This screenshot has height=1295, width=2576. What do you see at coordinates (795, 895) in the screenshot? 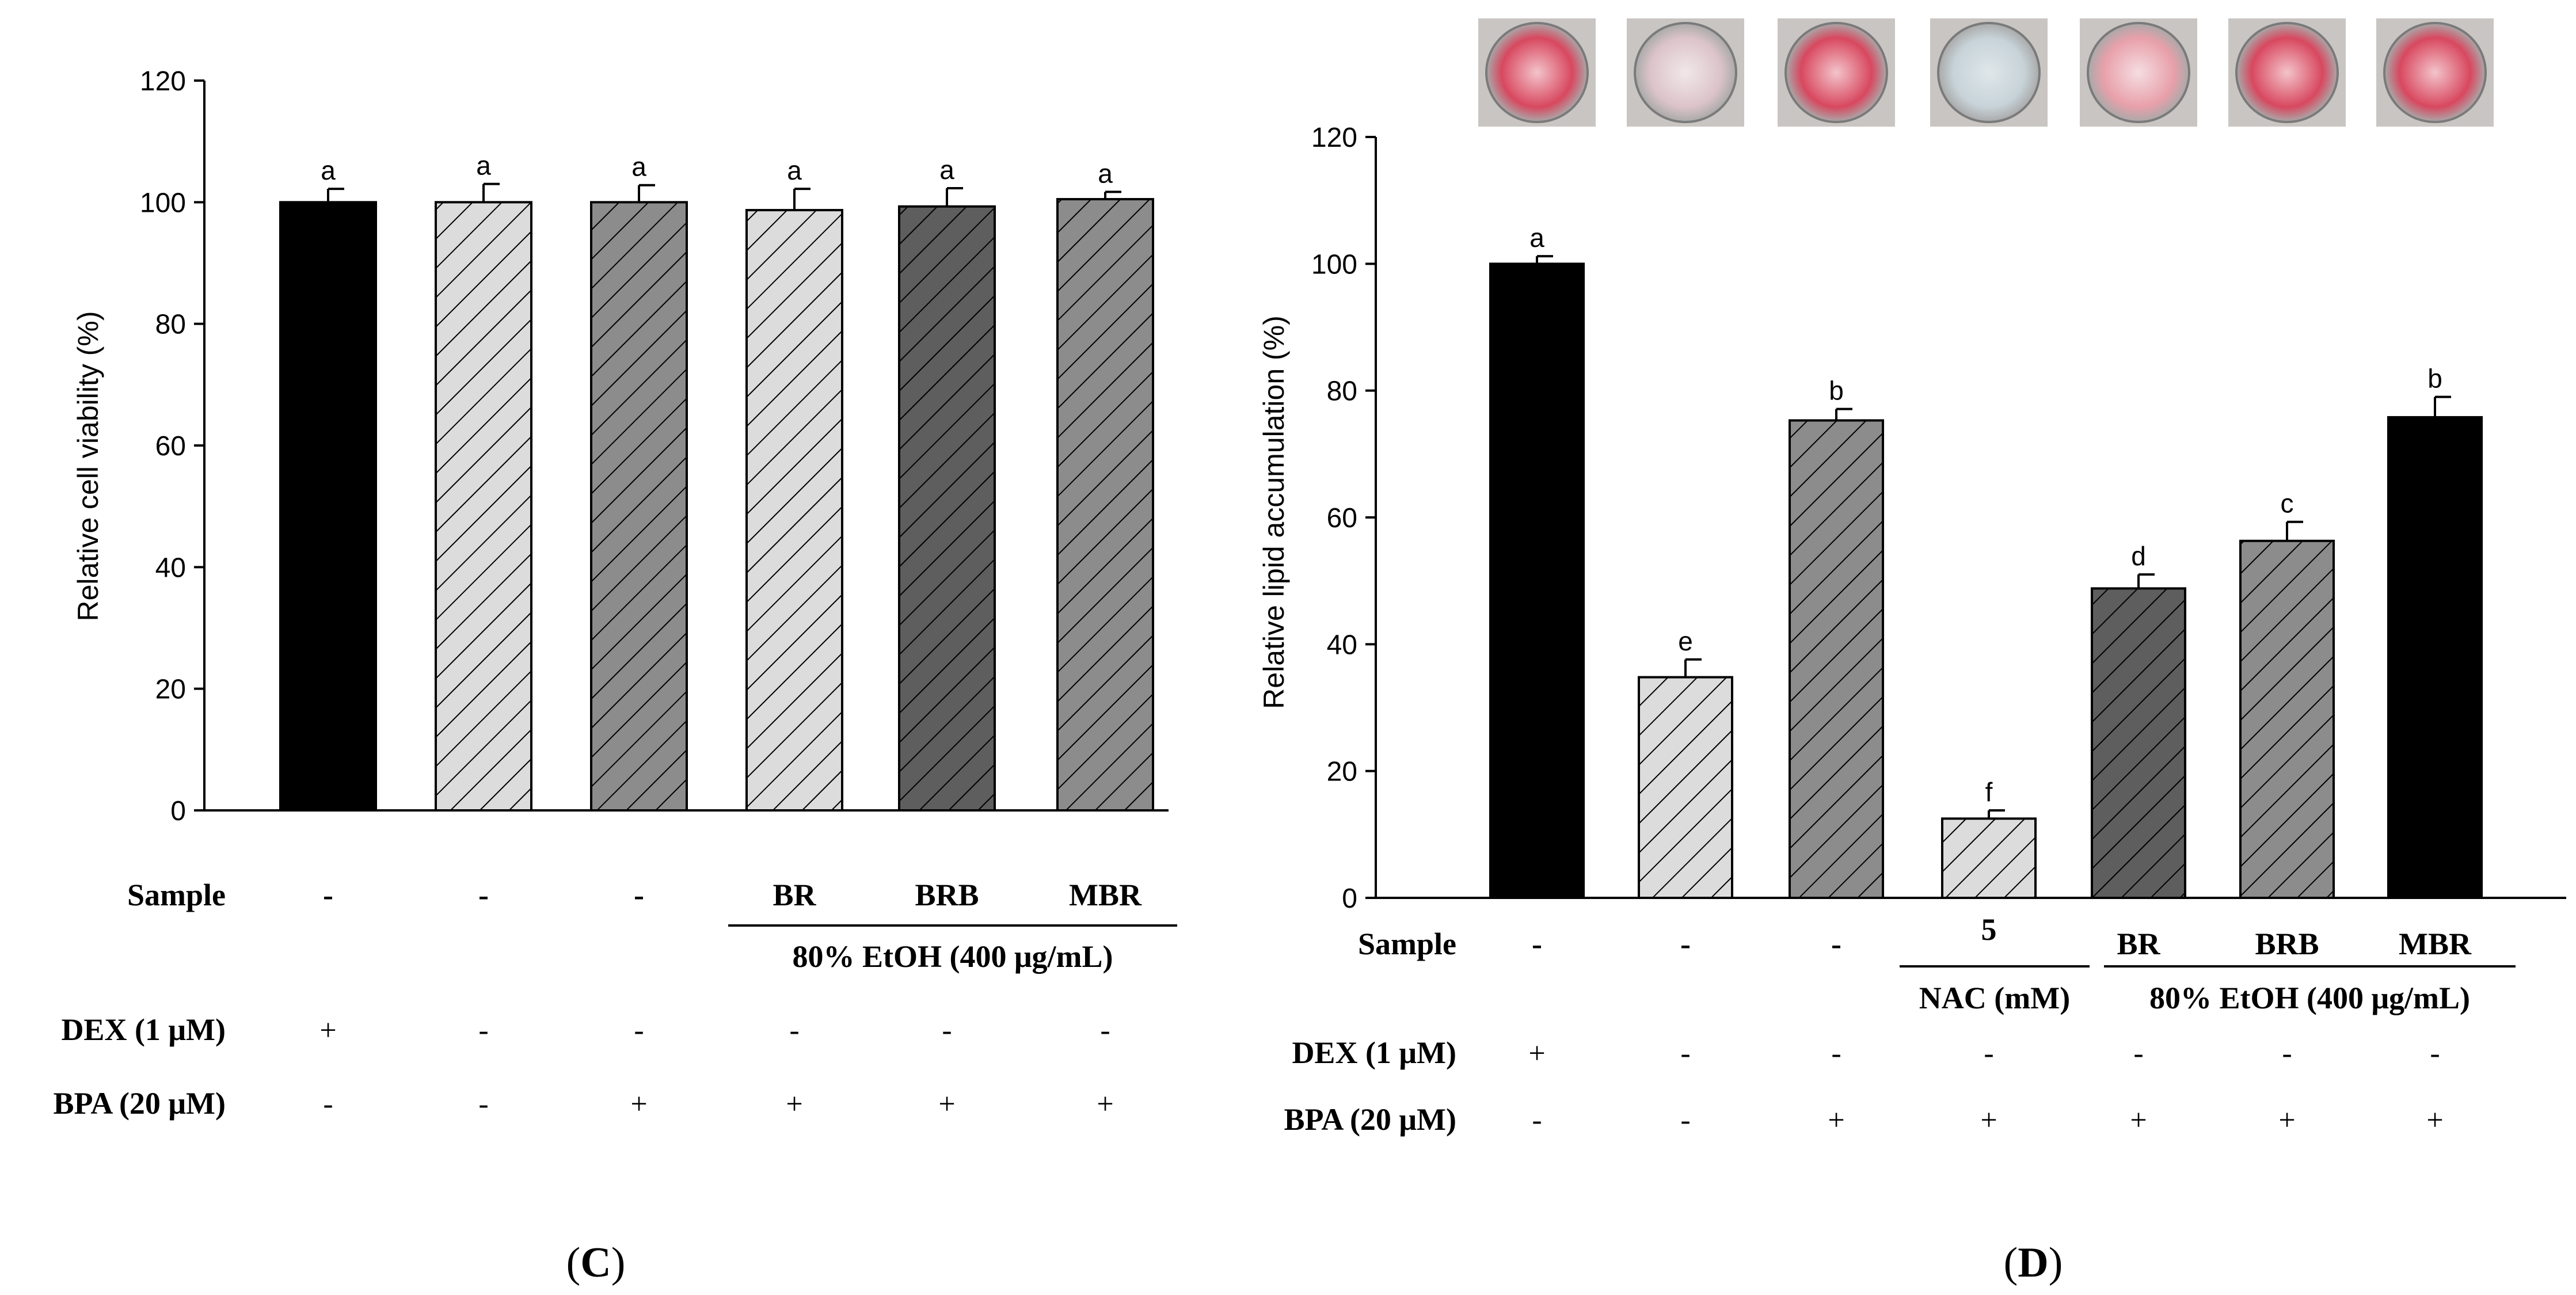
I see `panel-c-sample-value: BR` at bounding box center [795, 895].